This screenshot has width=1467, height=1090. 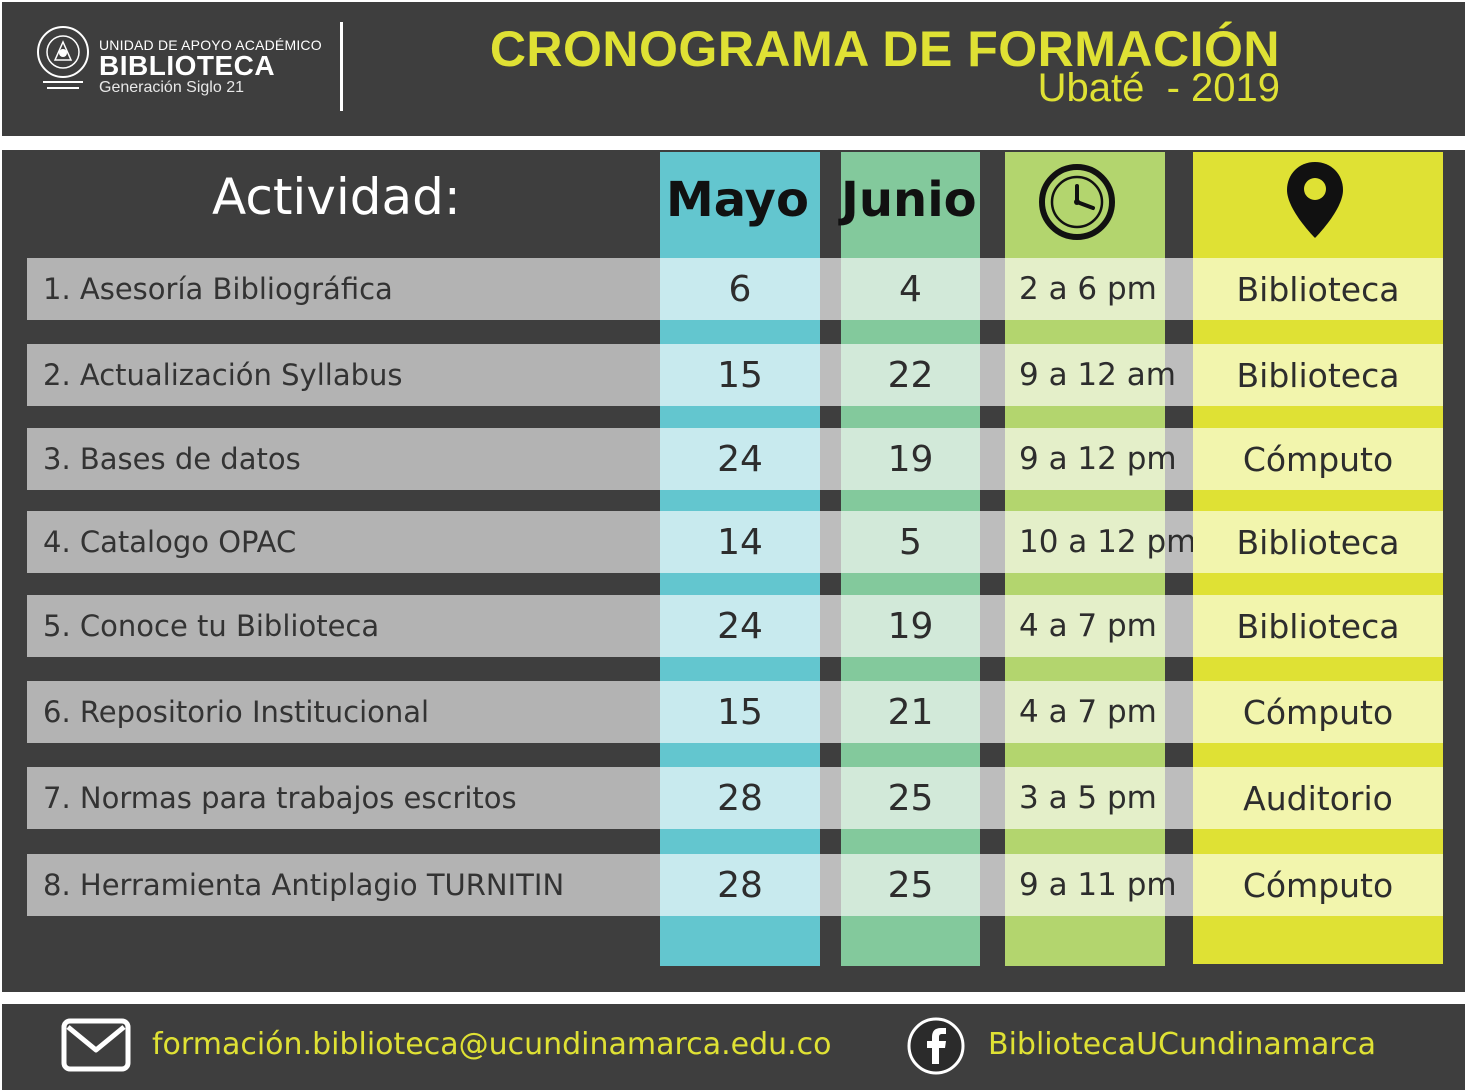 I want to click on table-row: 3. Bases de datos 24 19 9 a 12 pm Cómputo, so click(x=733, y=459).